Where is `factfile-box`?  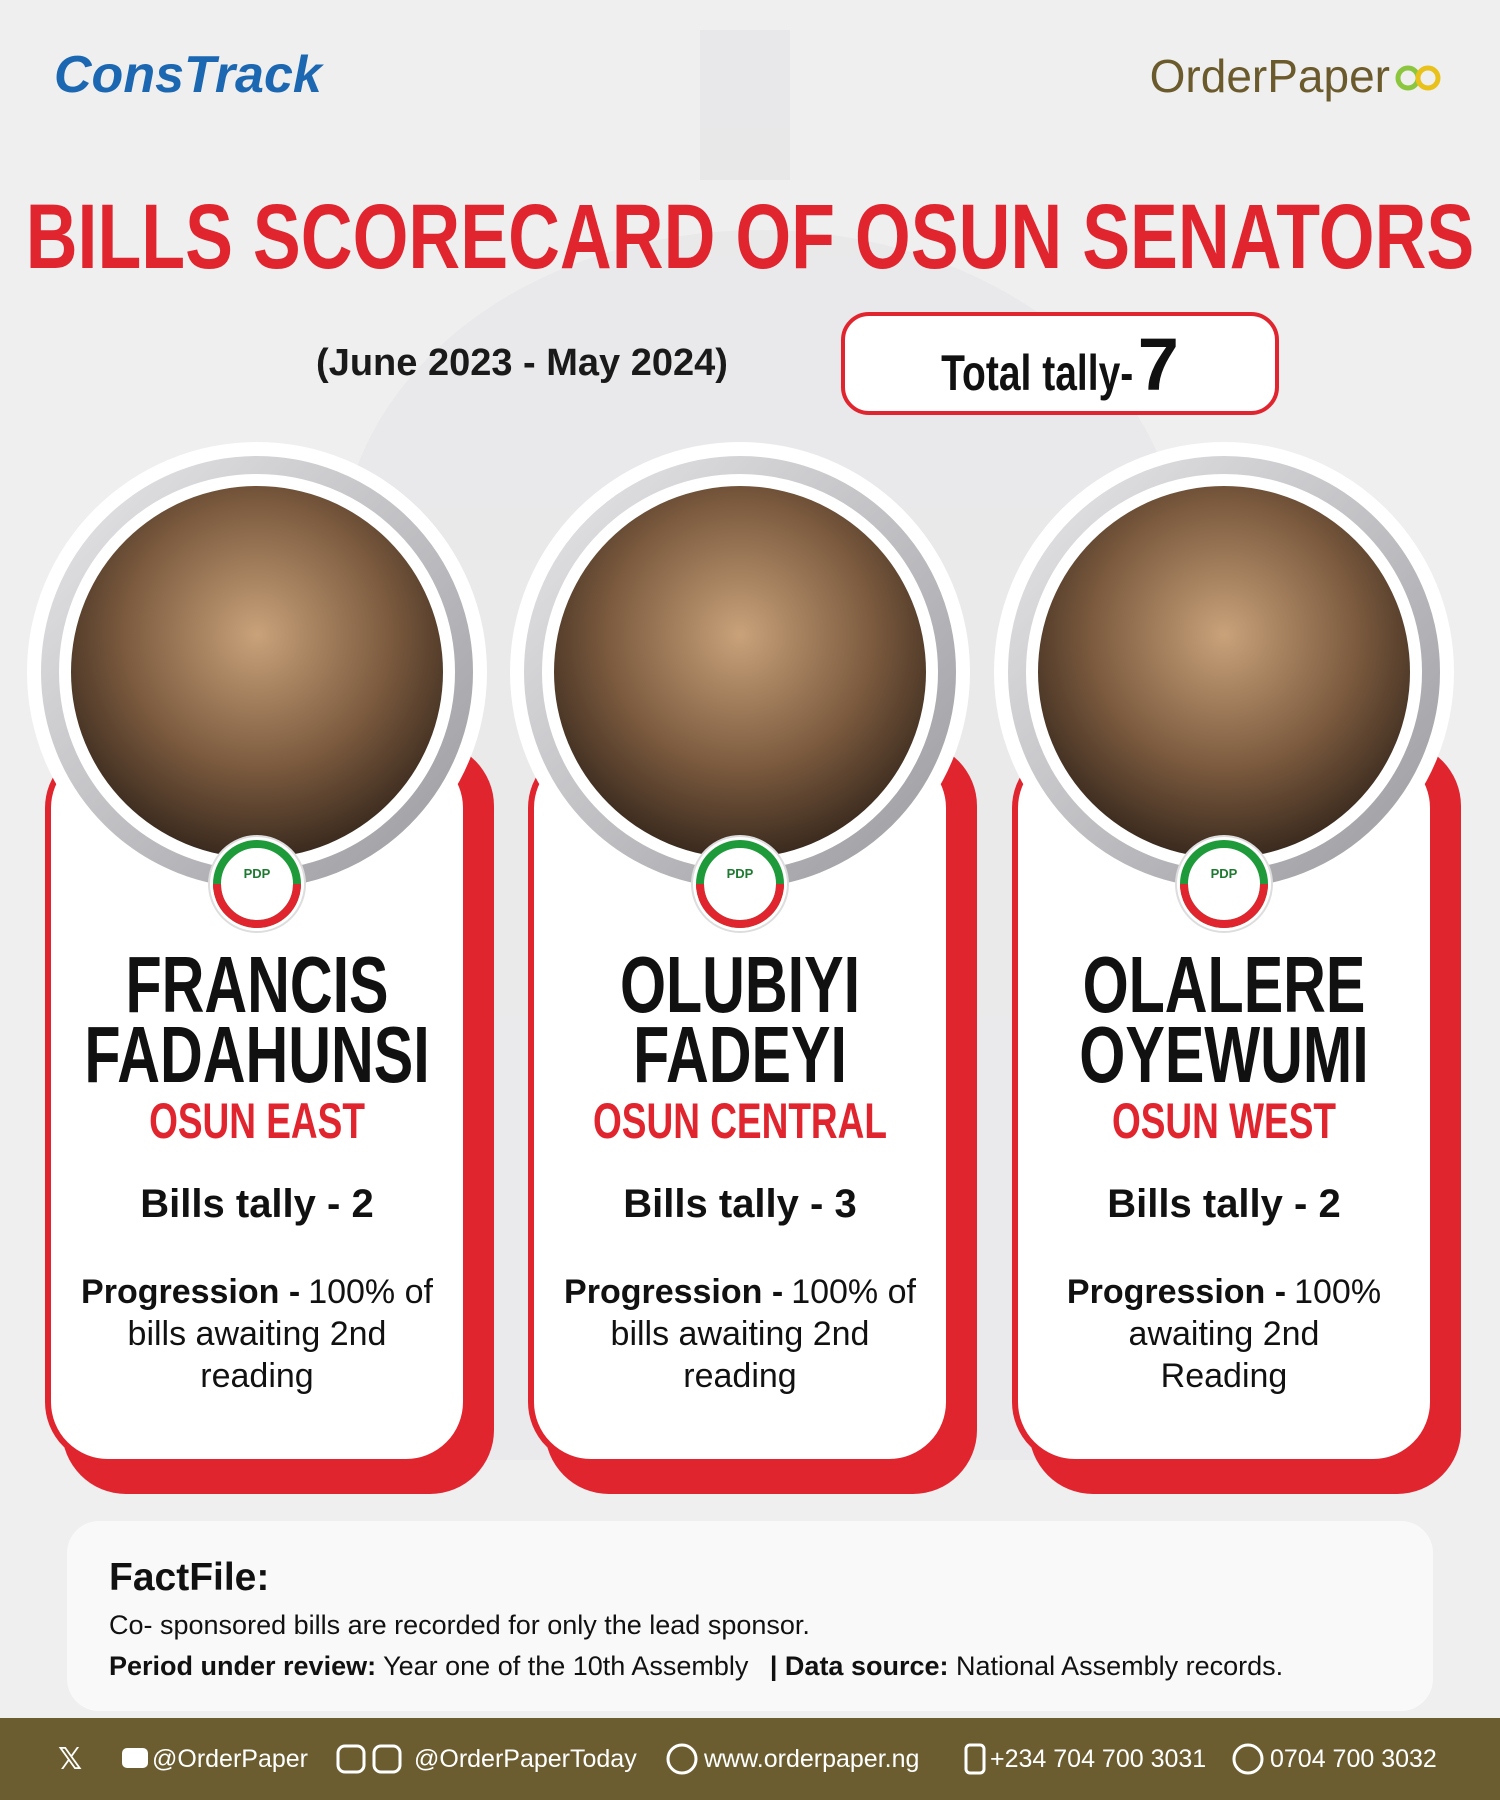
factfile-box is located at coordinates (750, 1616).